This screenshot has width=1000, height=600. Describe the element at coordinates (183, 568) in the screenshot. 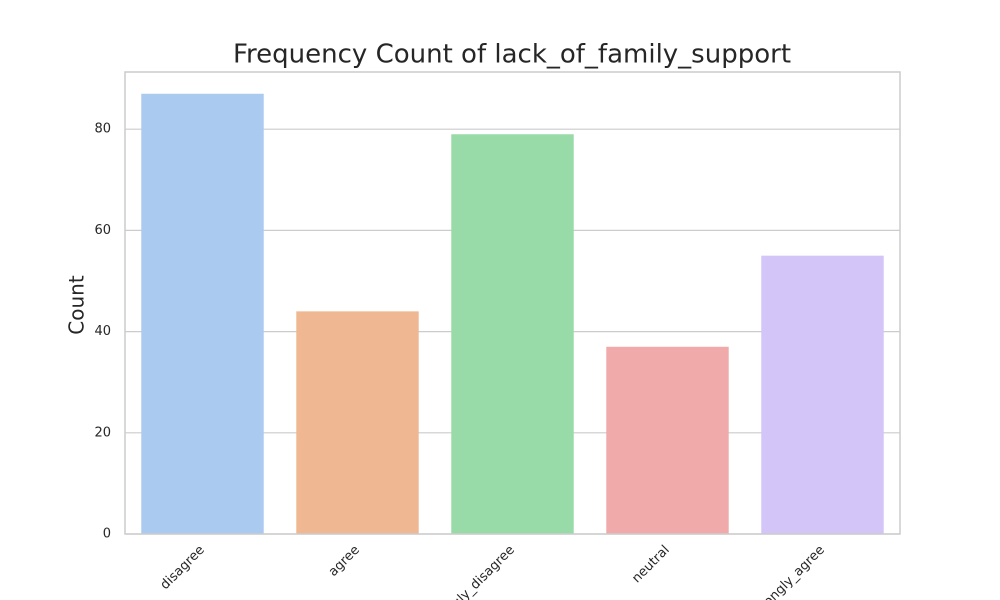

I see `x-tick-label: disagree` at that location.